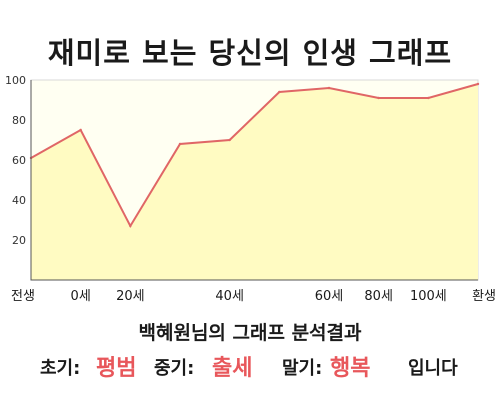 The width and height of the screenshot is (500, 400). Describe the element at coordinates (19, 200) in the screenshot. I see `y-tick-label: 40` at that location.